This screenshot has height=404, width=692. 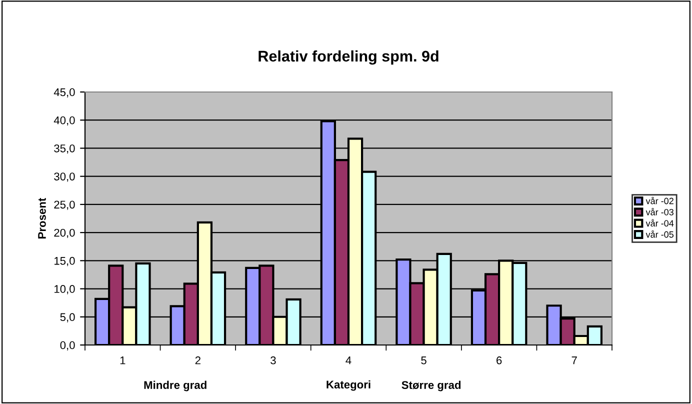 What do you see at coordinates (123, 360) in the screenshot?
I see `x-tick-label: 1` at bounding box center [123, 360].